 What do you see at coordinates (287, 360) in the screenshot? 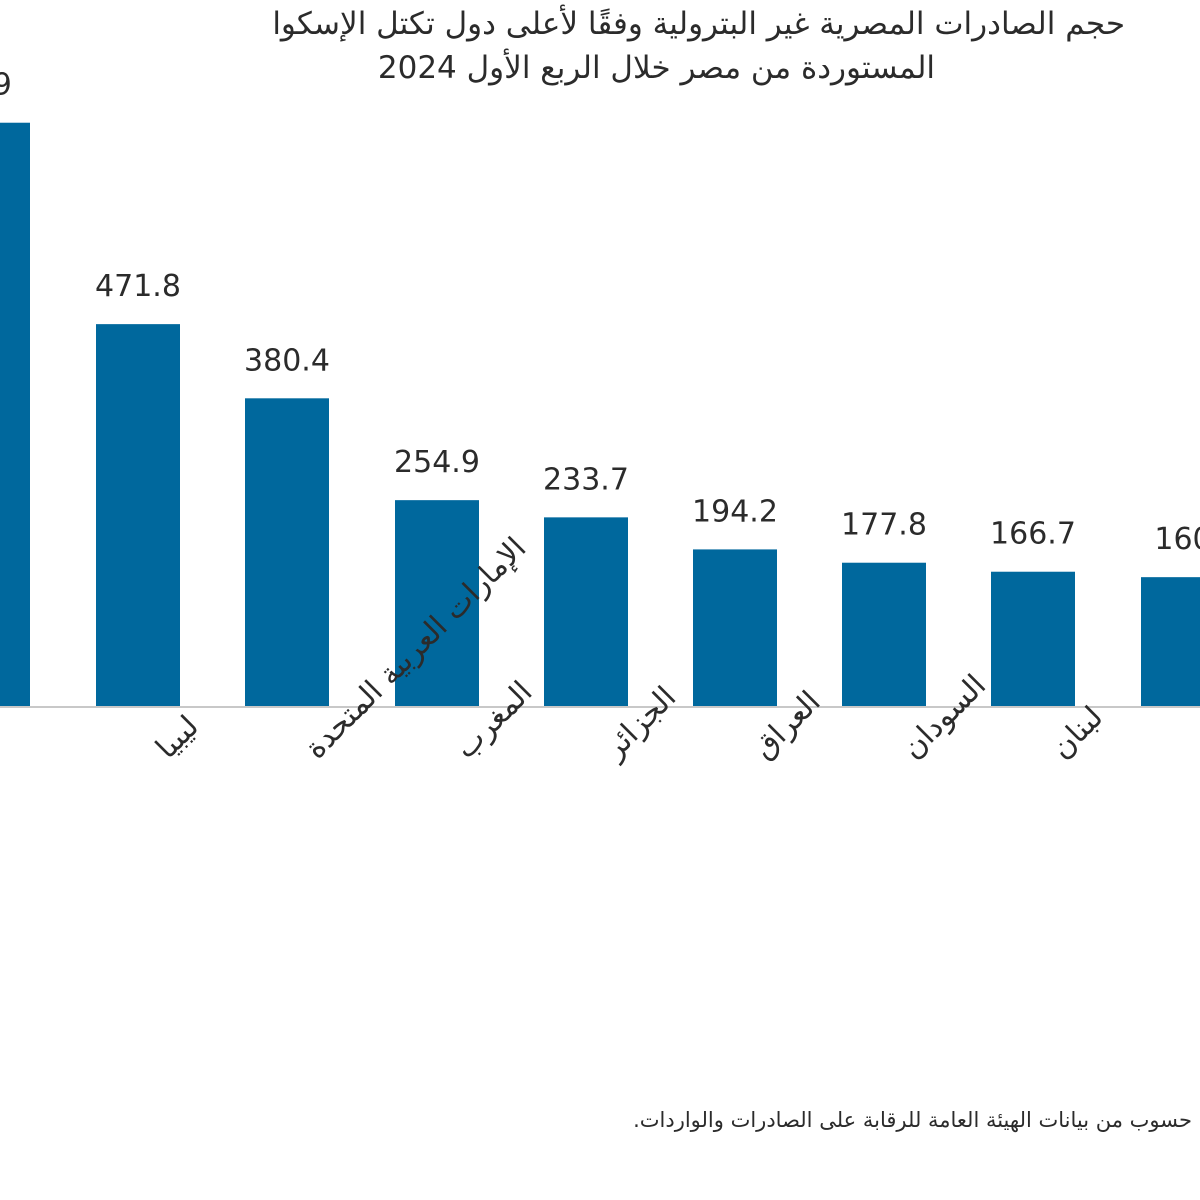
I see `value-label-2: 380.4` at bounding box center [287, 360].